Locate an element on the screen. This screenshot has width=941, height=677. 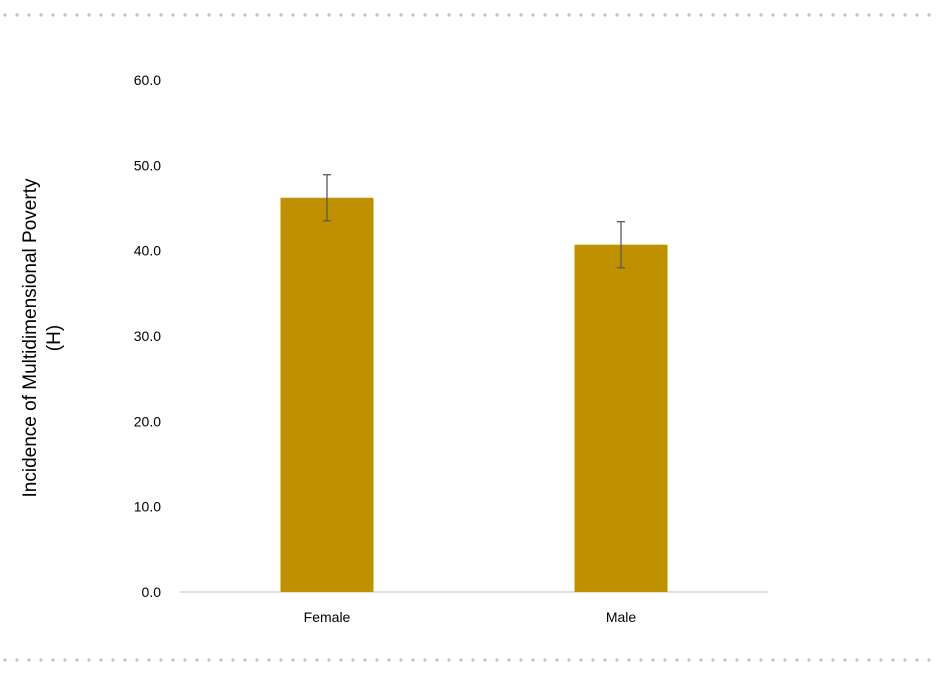
bar-male is located at coordinates (621, 418).